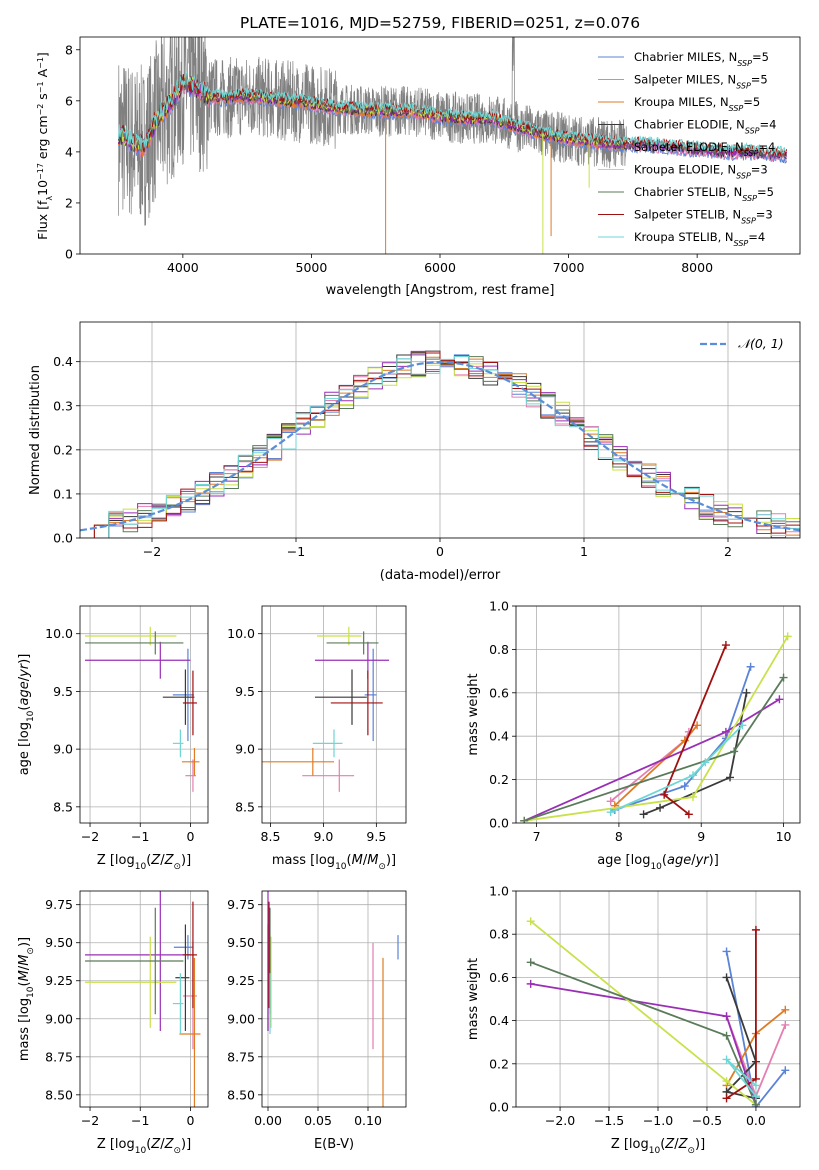 The image size is (819, 1170). Describe the element at coordinates (44, 146) in the screenshot. I see `y-axis-label: Flux [fλ10−17 erg cm−2 s−1 A−1]` at that location.